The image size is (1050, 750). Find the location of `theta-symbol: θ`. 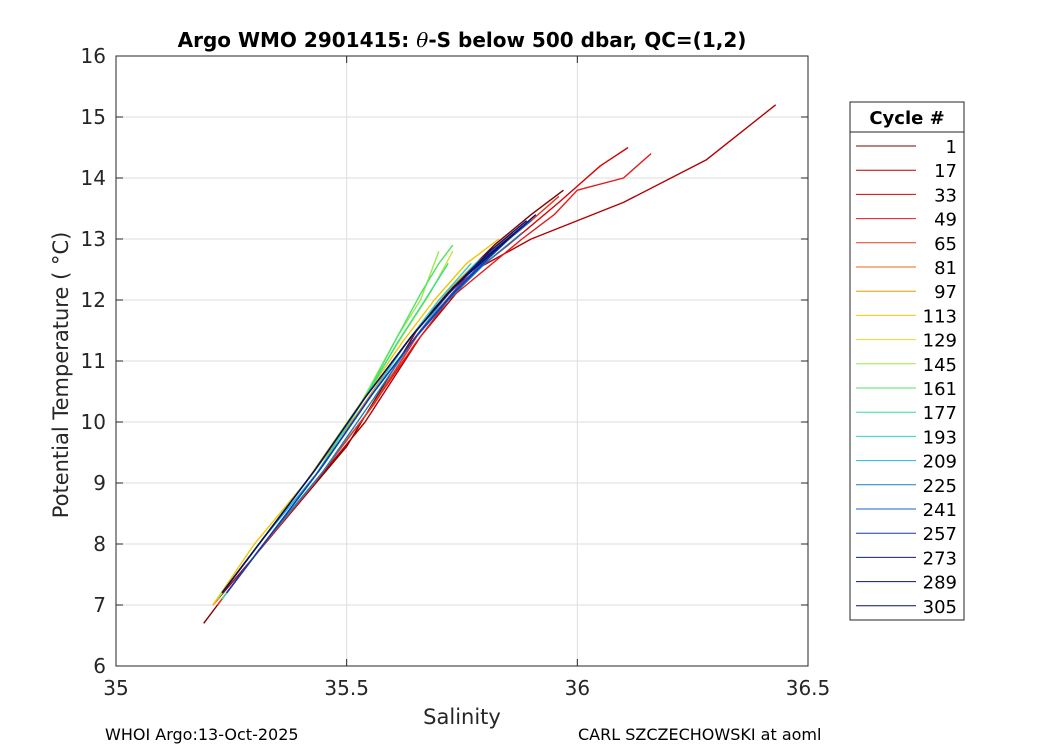

theta-symbol: θ is located at coordinates (422, 40).